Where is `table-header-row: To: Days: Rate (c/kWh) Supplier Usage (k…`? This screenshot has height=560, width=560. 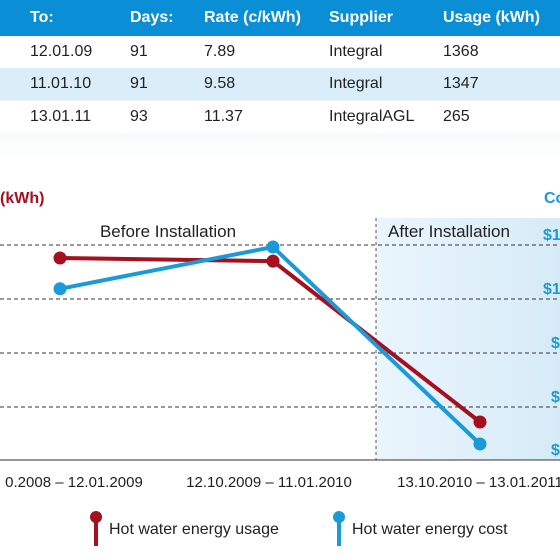
table-header-row: To: Days: Rate (c/kWh) Supplier Usage (k… is located at coordinates (280, 18).